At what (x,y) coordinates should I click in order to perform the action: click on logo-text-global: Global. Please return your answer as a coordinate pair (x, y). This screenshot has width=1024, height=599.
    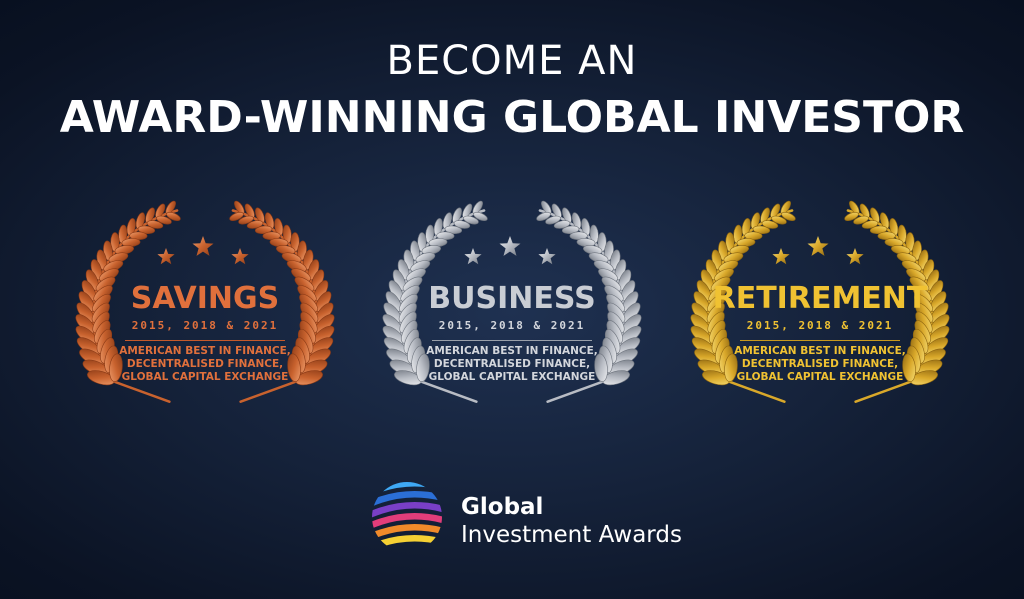
    Looking at the image, I should click on (502, 507).